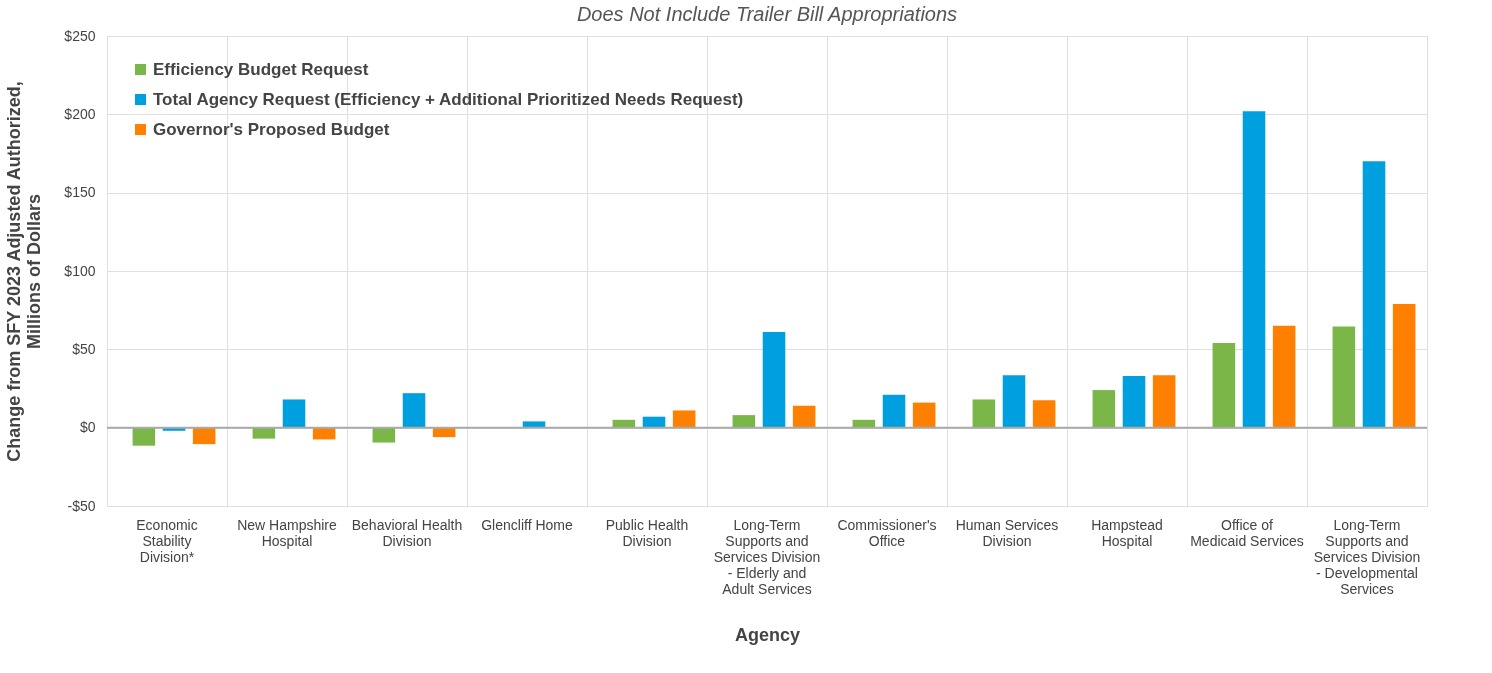 This screenshot has height=673, width=1492. I want to click on x-tick-label: Public Health Division, so click(647, 532).